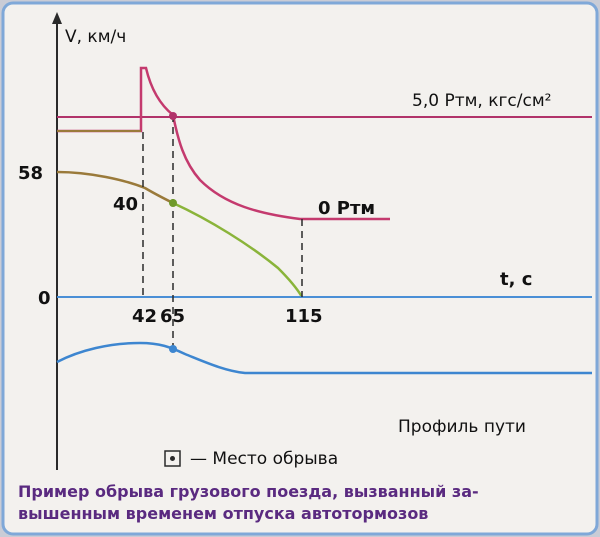 This screenshot has height=537, width=600. Describe the element at coordinates (238, 249) in the screenshot. I see `speed-curve-green` at that location.